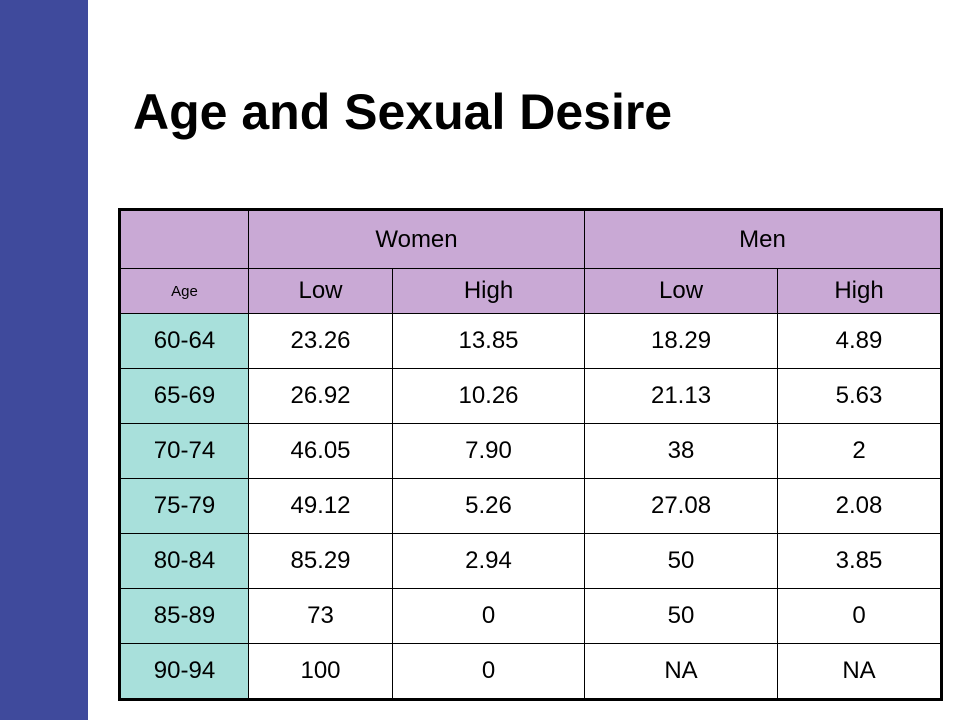  I want to click on group-header-row: Women Men, so click(531, 239).